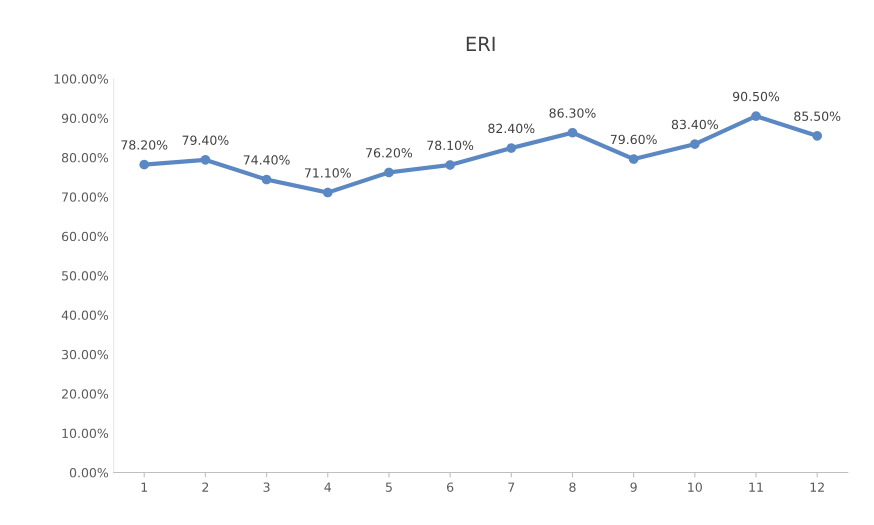 Image resolution: width=874 pixels, height=525 pixels. Describe the element at coordinates (85, 276) in the screenshot. I see `y-tick-label: 50.00%` at that location.